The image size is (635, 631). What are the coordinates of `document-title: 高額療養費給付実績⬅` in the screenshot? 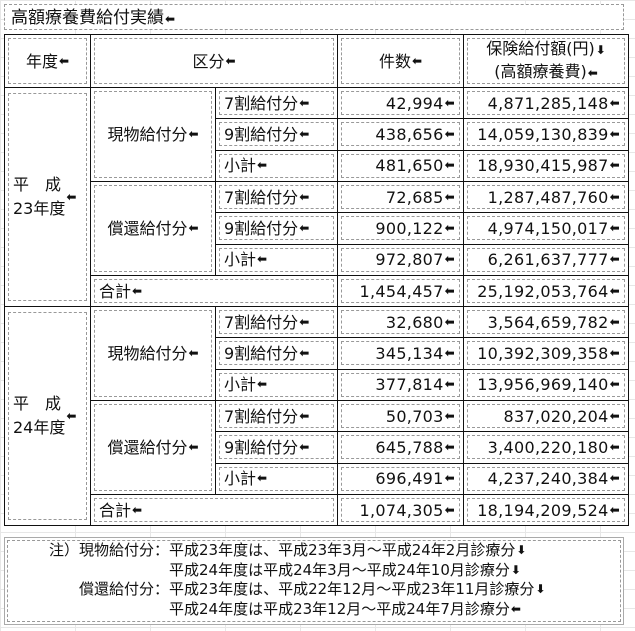 It's located at (314, 17).